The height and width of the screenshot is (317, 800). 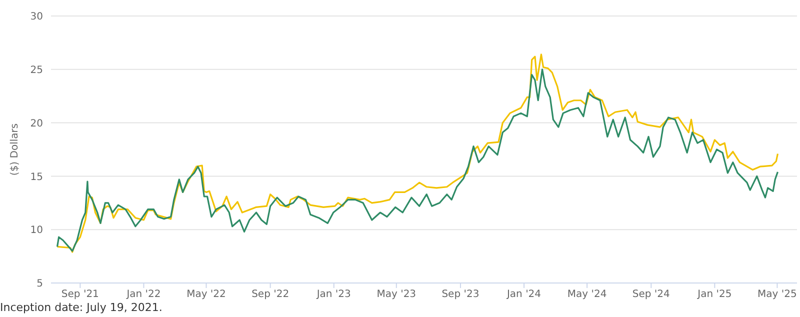 I want to click on x-tick-label: May '22, so click(x=206, y=294).